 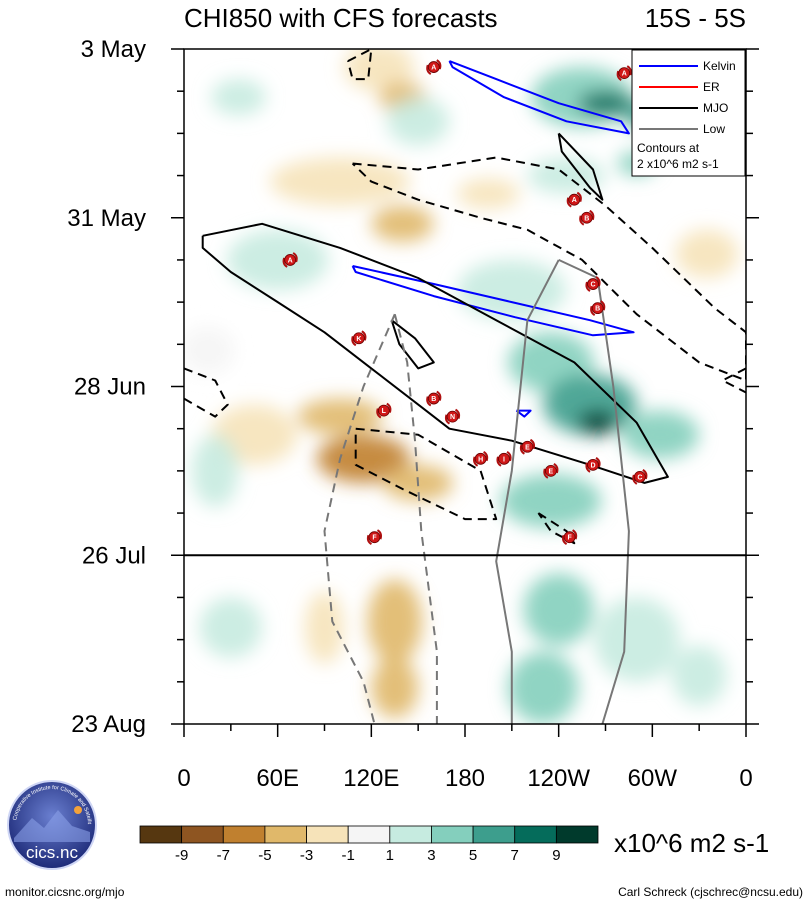 What do you see at coordinates (348, 855) in the screenshot?
I see `colorbar-tick-label: -1` at bounding box center [348, 855].